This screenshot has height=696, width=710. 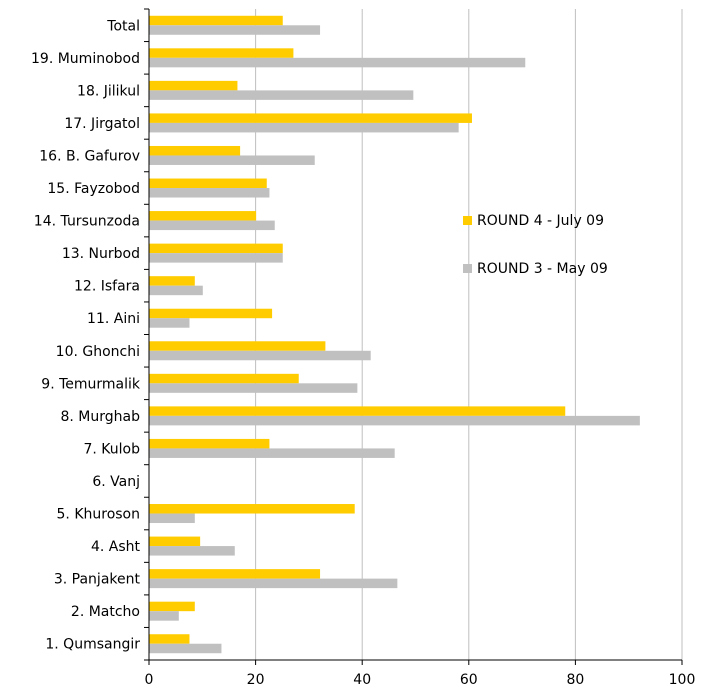 I want to click on category-label: 15. Fayzobod, so click(x=93, y=189).